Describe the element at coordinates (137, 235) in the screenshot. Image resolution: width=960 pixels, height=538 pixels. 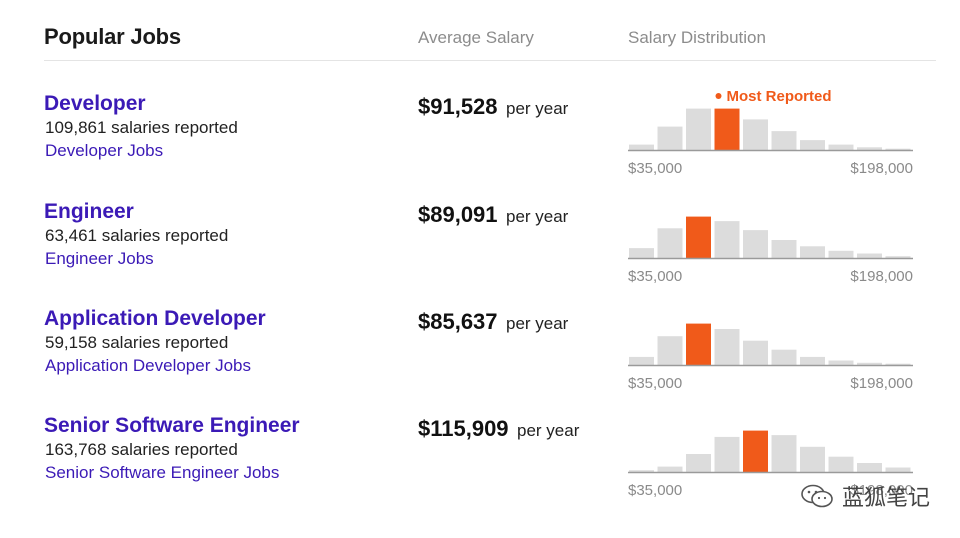
I see `salaries-reported-count: 63,461 salaries reported` at that location.